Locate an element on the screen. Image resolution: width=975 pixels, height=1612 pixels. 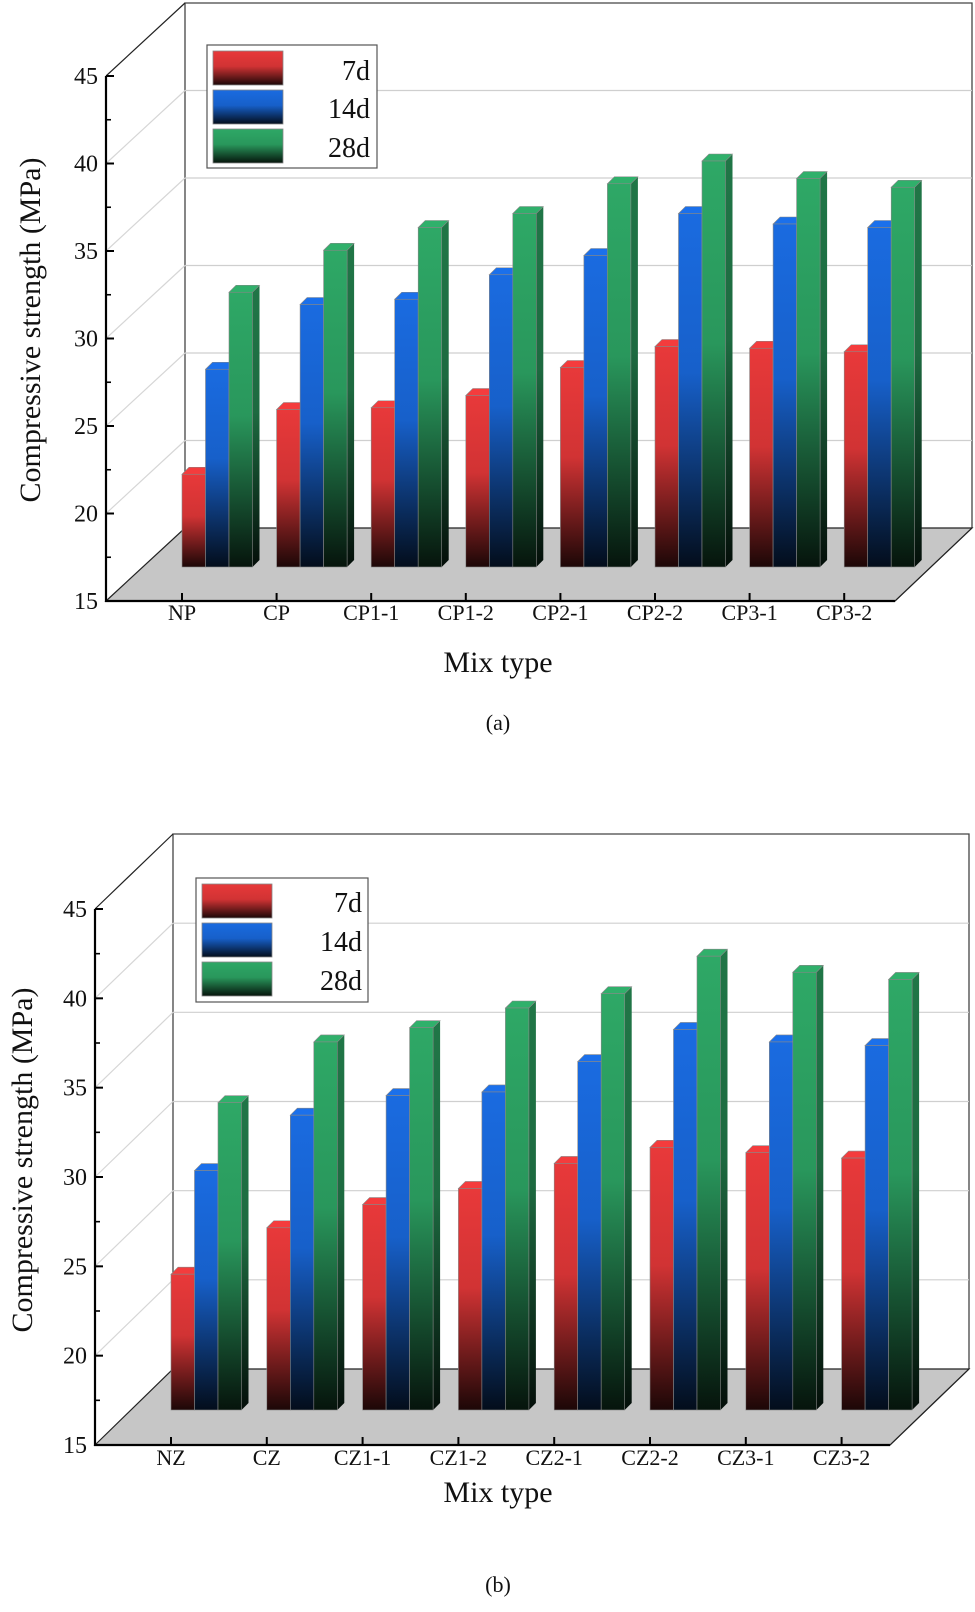
bar-14d-NP is located at coordinates (217, 468).